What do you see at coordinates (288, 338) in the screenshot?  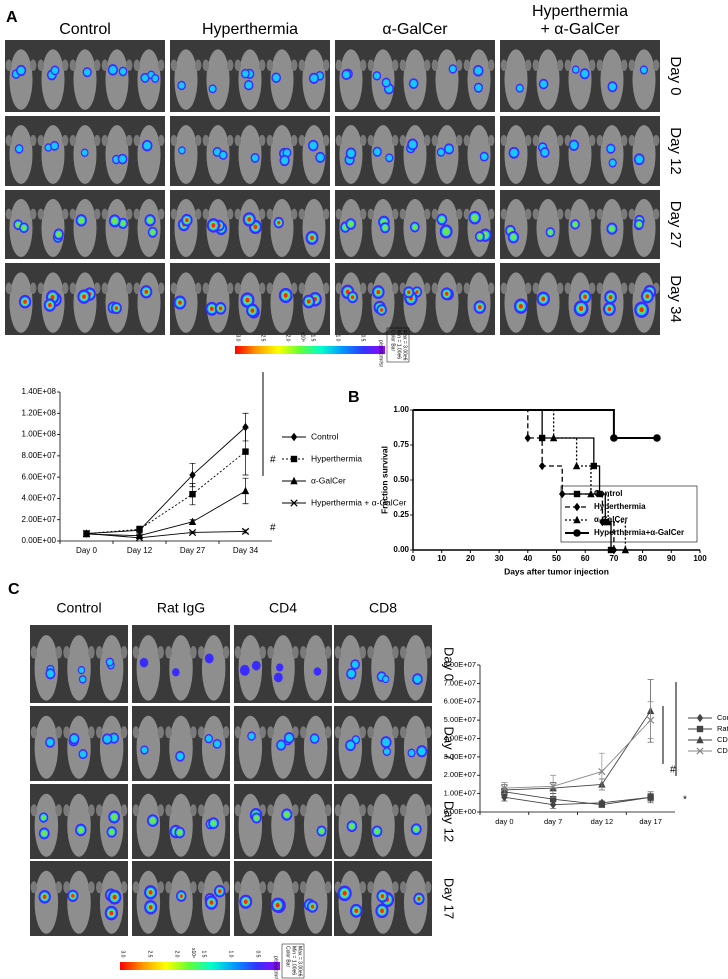 I see `colorbar-label: 2.0` at bounding box center [288, 338].